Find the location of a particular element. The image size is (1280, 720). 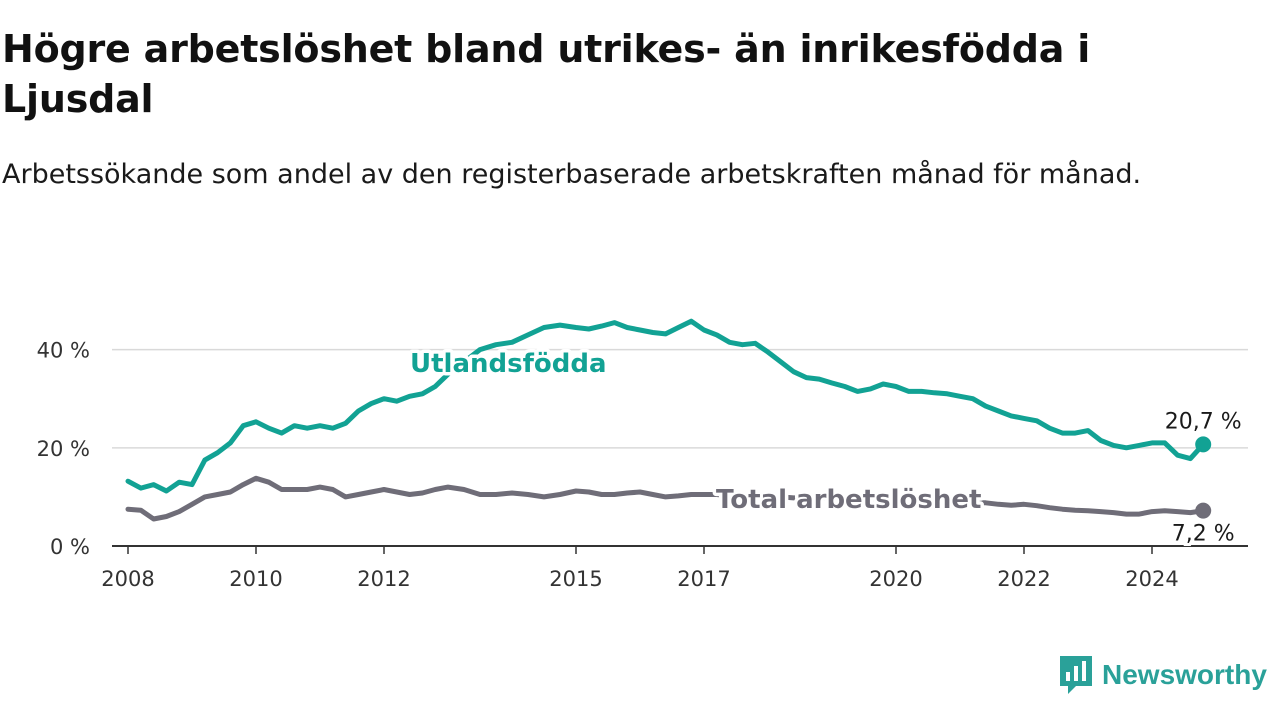

y-tick-label: 0 % is located at coordinates (70, 547).